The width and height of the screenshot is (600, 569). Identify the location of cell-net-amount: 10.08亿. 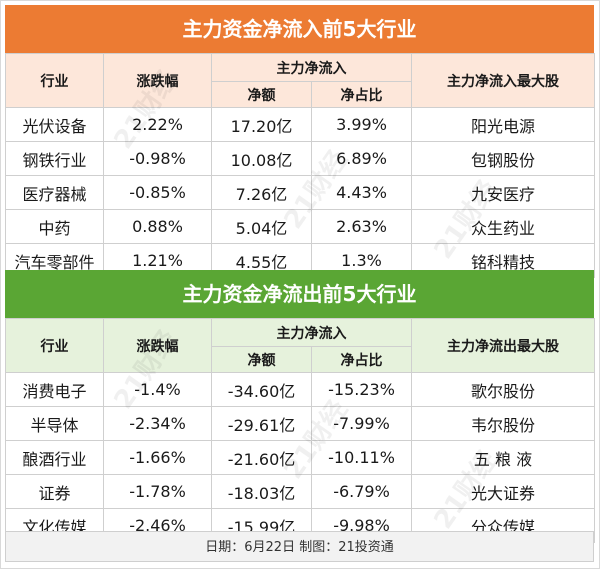
(261, 158).